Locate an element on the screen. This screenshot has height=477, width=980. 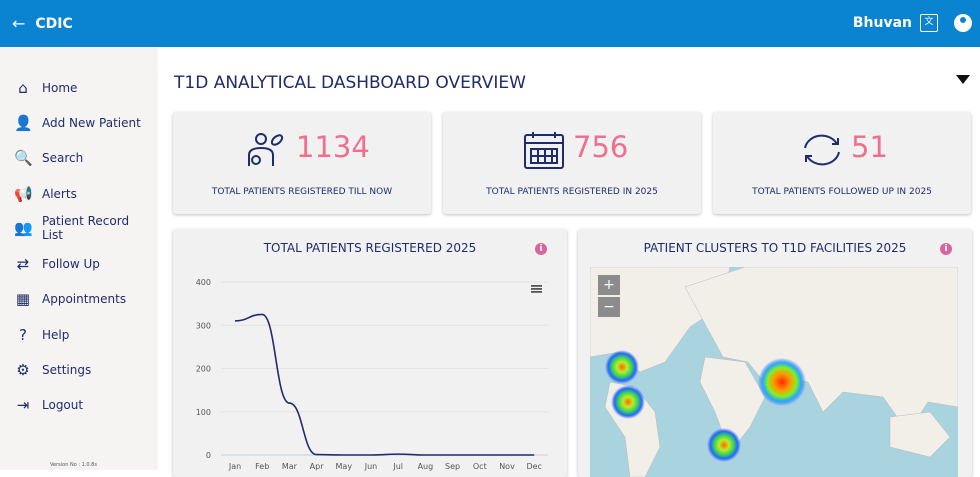
home-icon: ⌂ is located at coordinates (23, 88).